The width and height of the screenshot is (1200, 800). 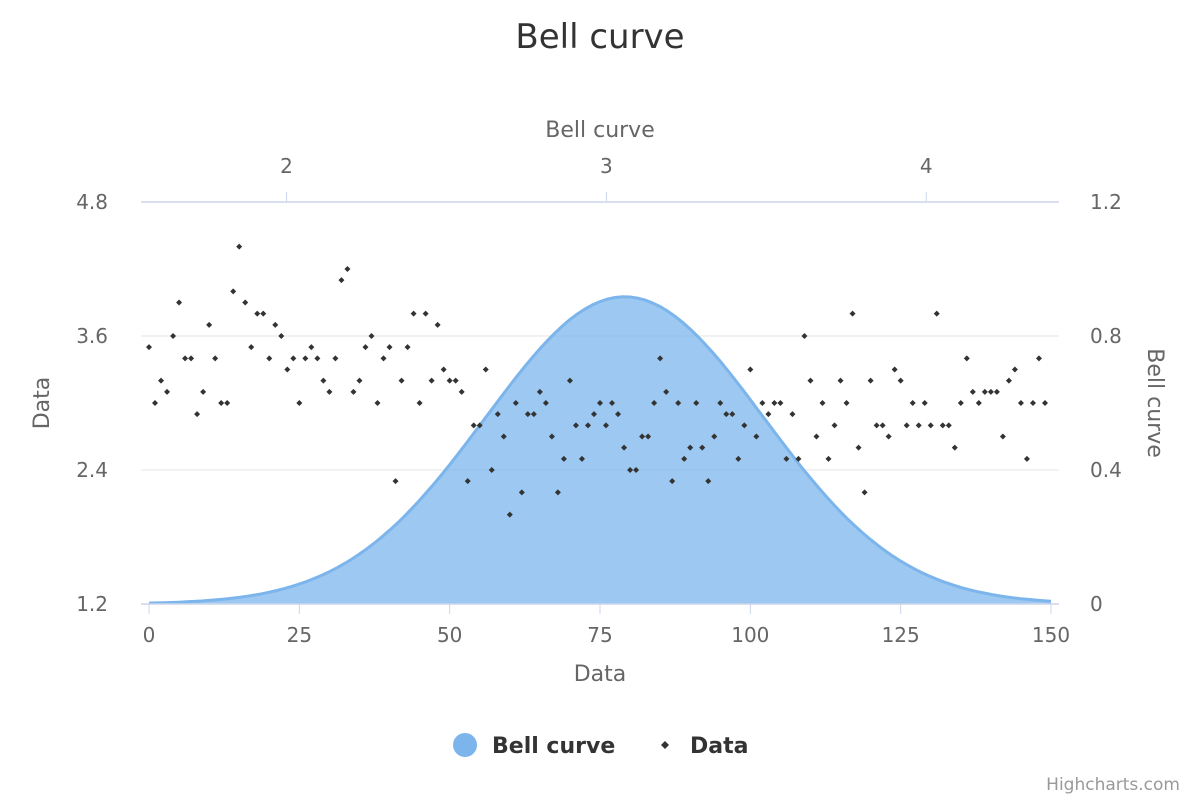 What do you see at coordinates (926, 166) in the screenshot?
I see `x-top-tick-label: 4` at bounding box center [926, 166].